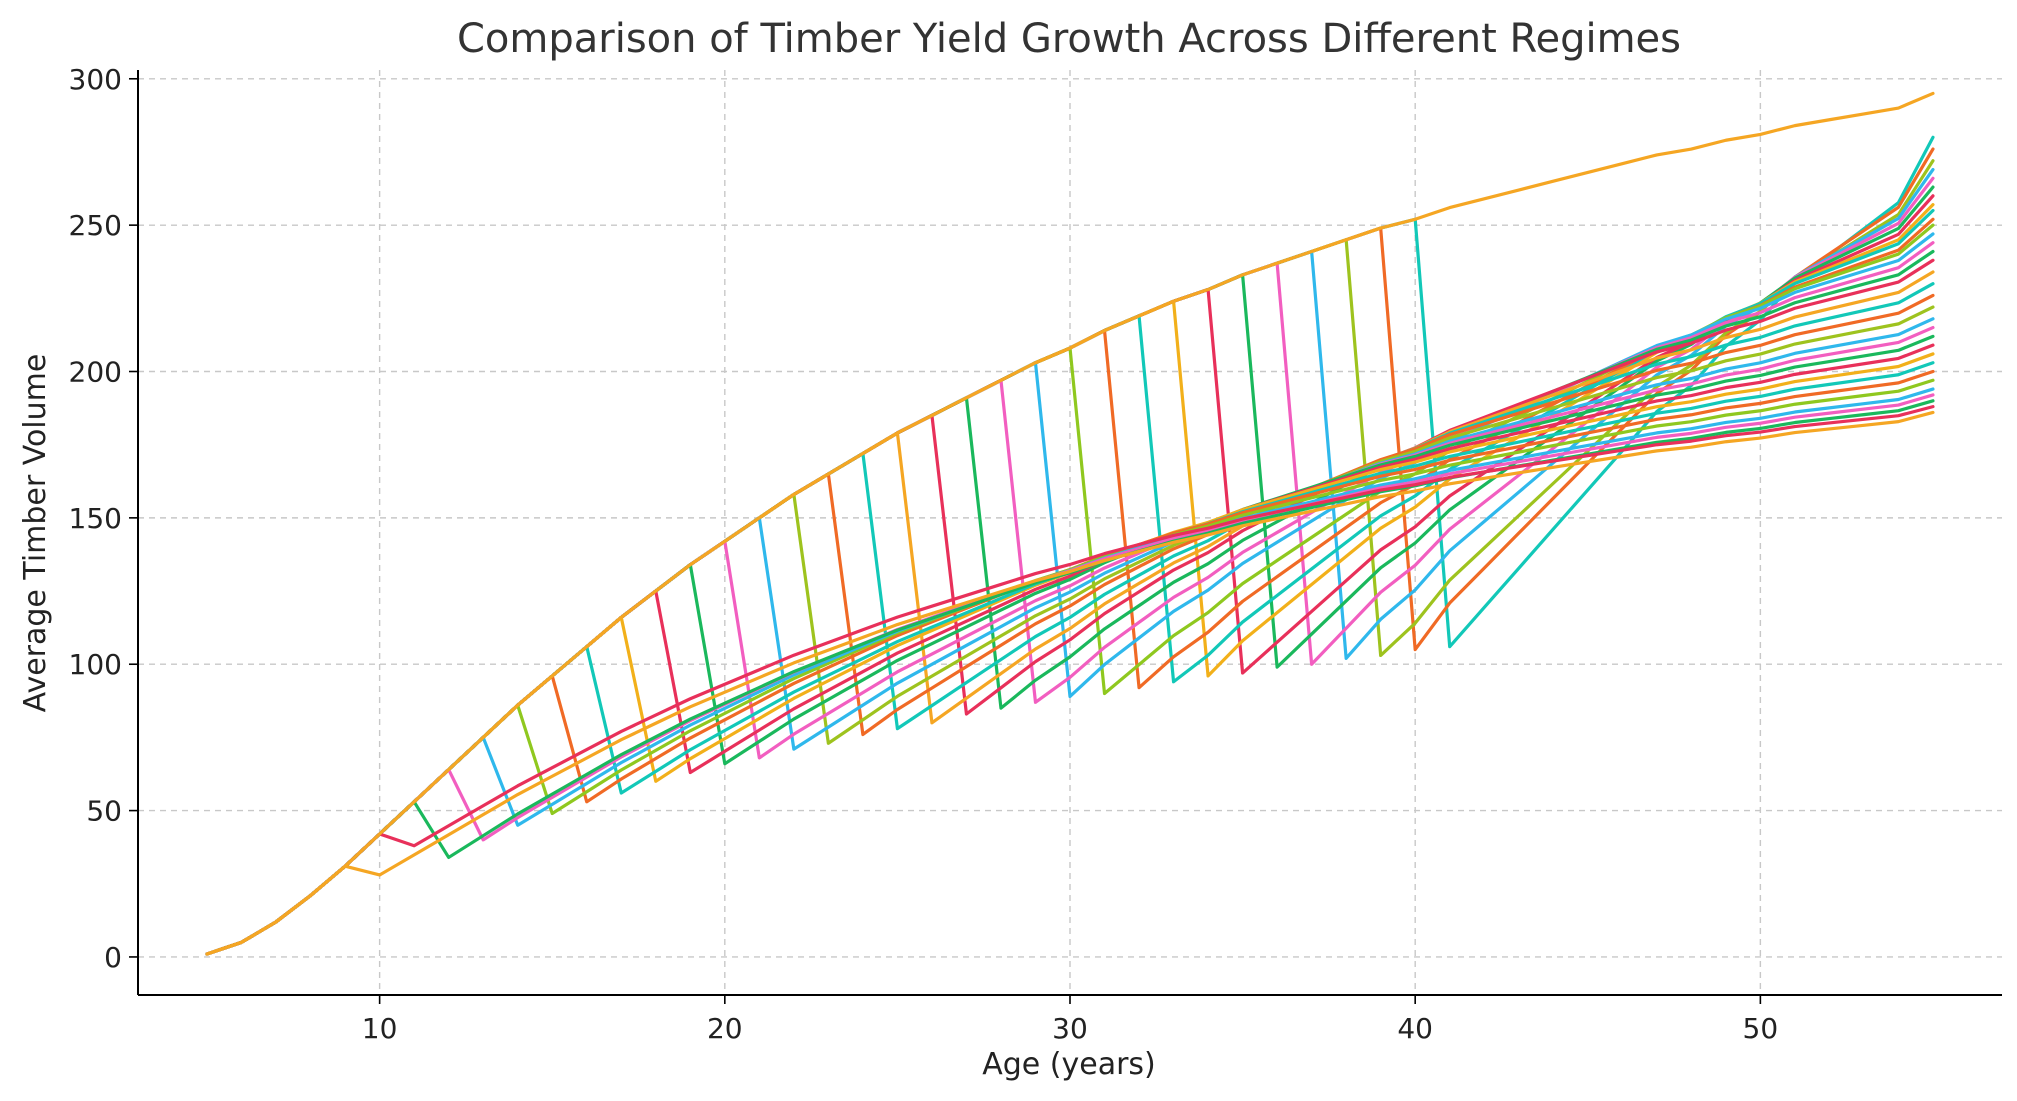 This screenshot has width=2017, height=1101. I want to click on y-axis-label: Average Timber Volume, so click(35, 533).